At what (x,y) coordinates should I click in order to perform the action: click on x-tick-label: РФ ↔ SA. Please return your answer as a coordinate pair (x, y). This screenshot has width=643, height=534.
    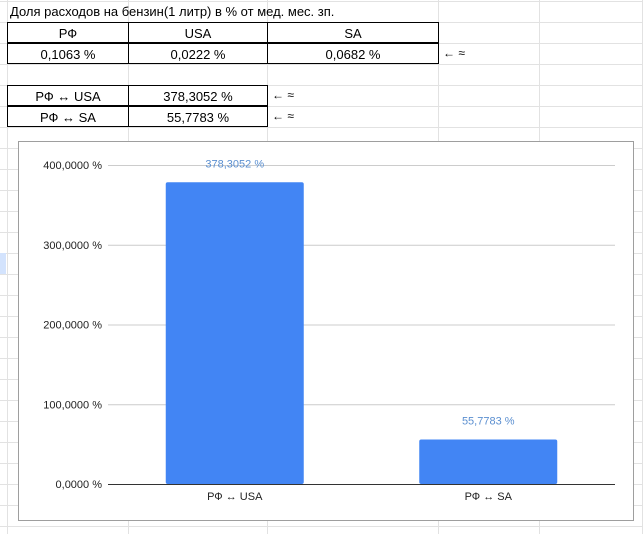
    Looking at the image, I should click on (489, 497).